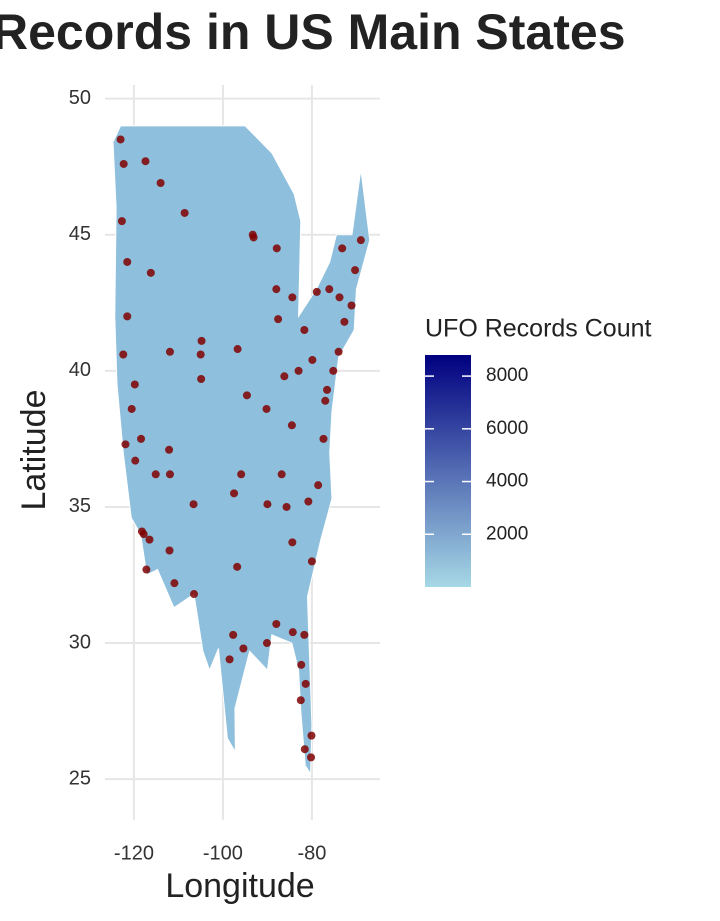 This screenshot has height=921, width=720. Describe the element at coordinates (80, 778) in the screenshot. I see `y-tick-label: 25` at that location.